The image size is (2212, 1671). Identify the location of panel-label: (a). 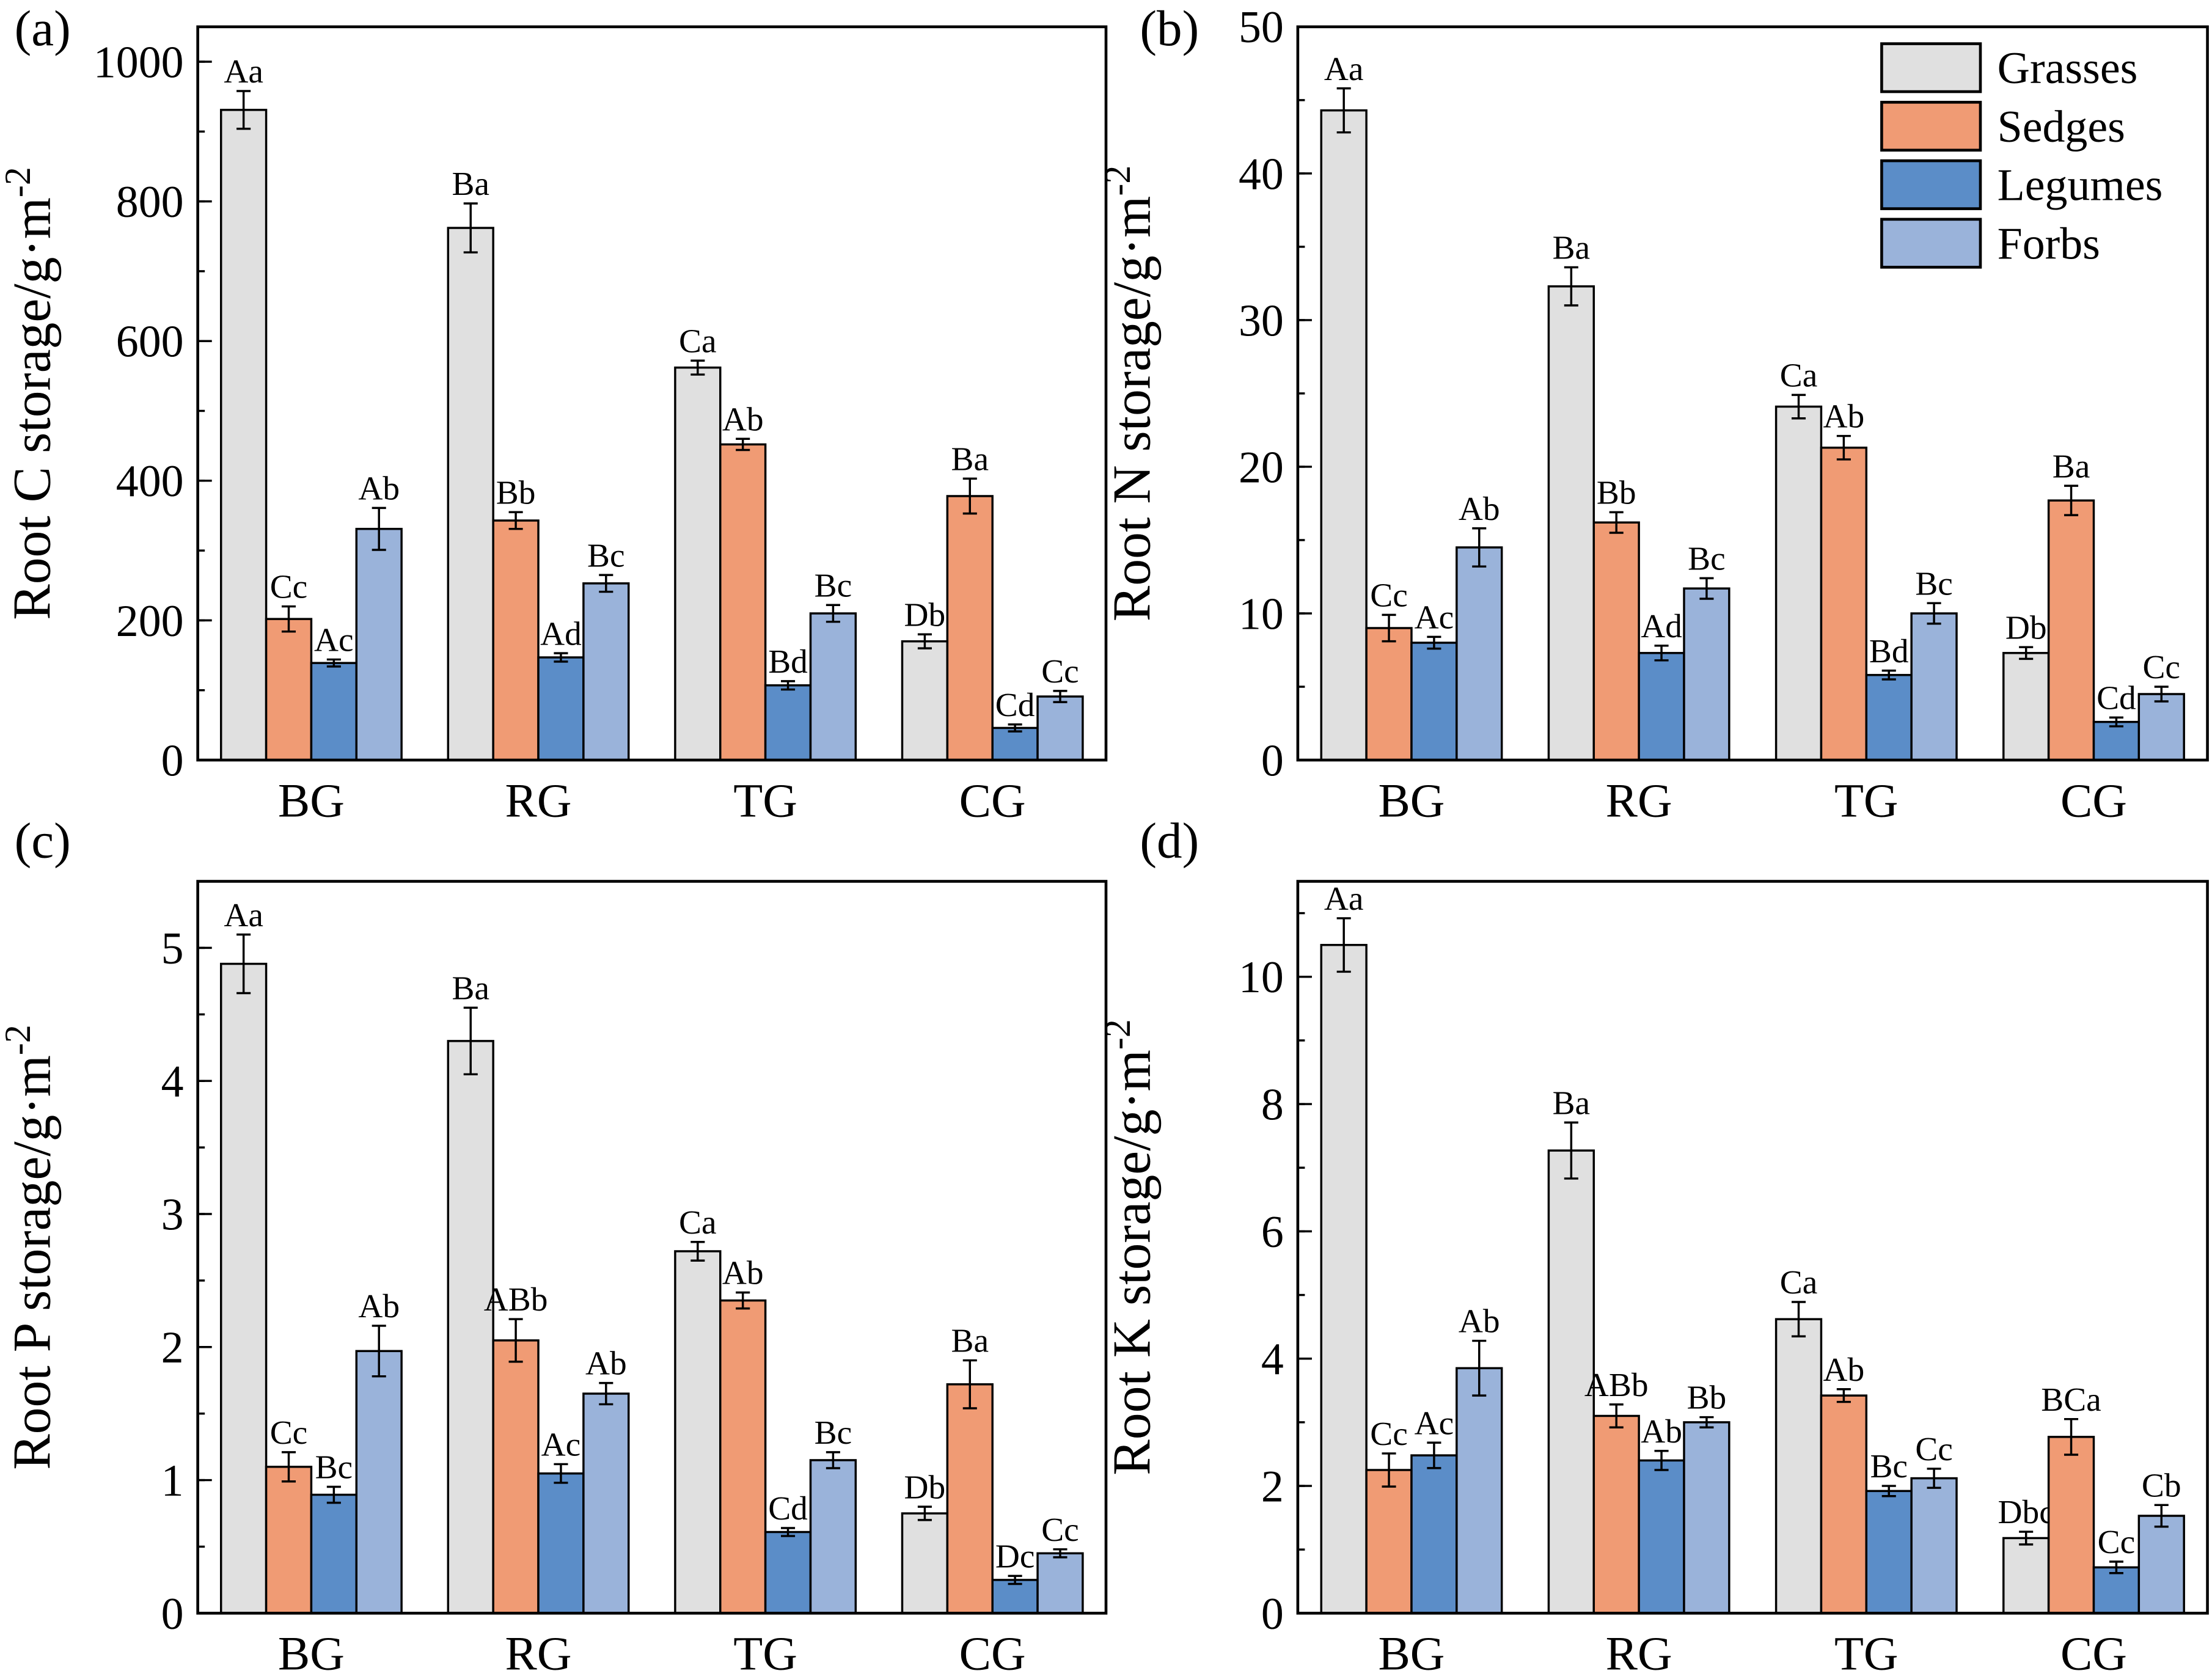
(43, 28).